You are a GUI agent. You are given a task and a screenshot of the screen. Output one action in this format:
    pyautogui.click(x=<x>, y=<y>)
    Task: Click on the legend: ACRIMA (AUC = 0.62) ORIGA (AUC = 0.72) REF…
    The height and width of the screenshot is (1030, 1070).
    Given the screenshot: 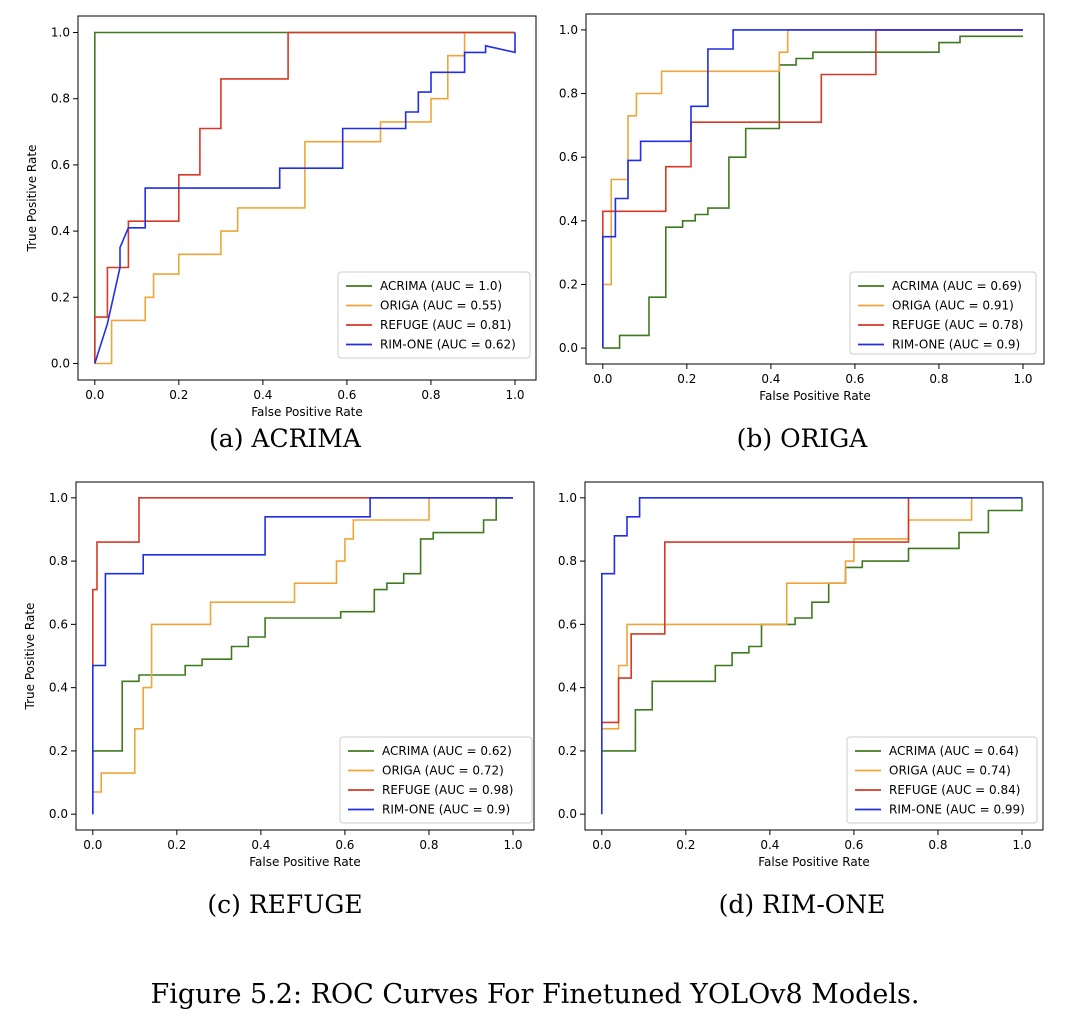 What is the action you would take?
    pyautogui.click(x=436, y=780)
    